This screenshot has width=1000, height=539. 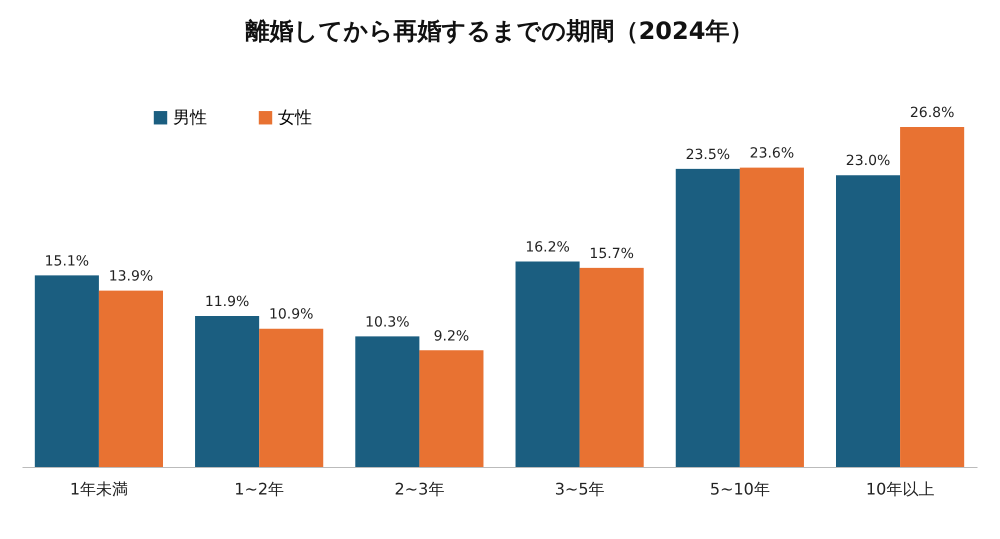 I want to click on legend-label: 男性, so click(x=190, y=118).